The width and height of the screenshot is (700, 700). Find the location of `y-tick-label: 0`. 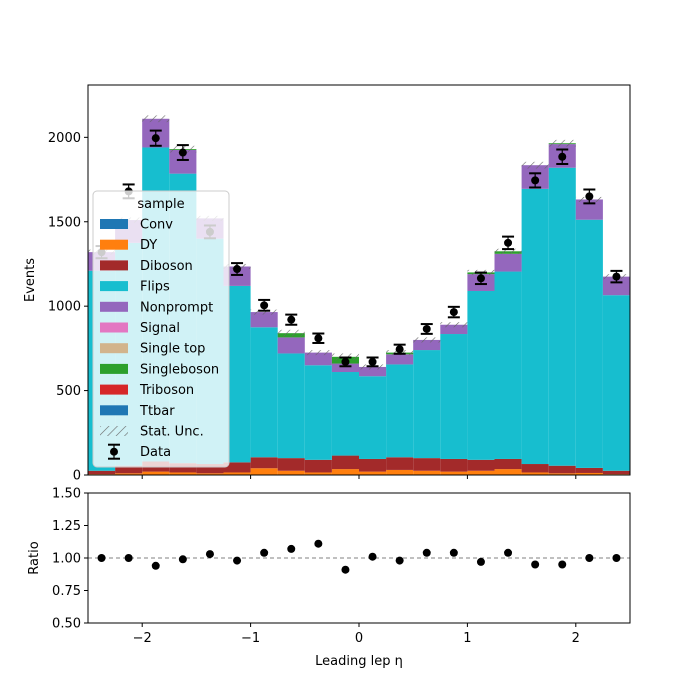

y-tick-label: 0 is located at coordinates (77, 476).